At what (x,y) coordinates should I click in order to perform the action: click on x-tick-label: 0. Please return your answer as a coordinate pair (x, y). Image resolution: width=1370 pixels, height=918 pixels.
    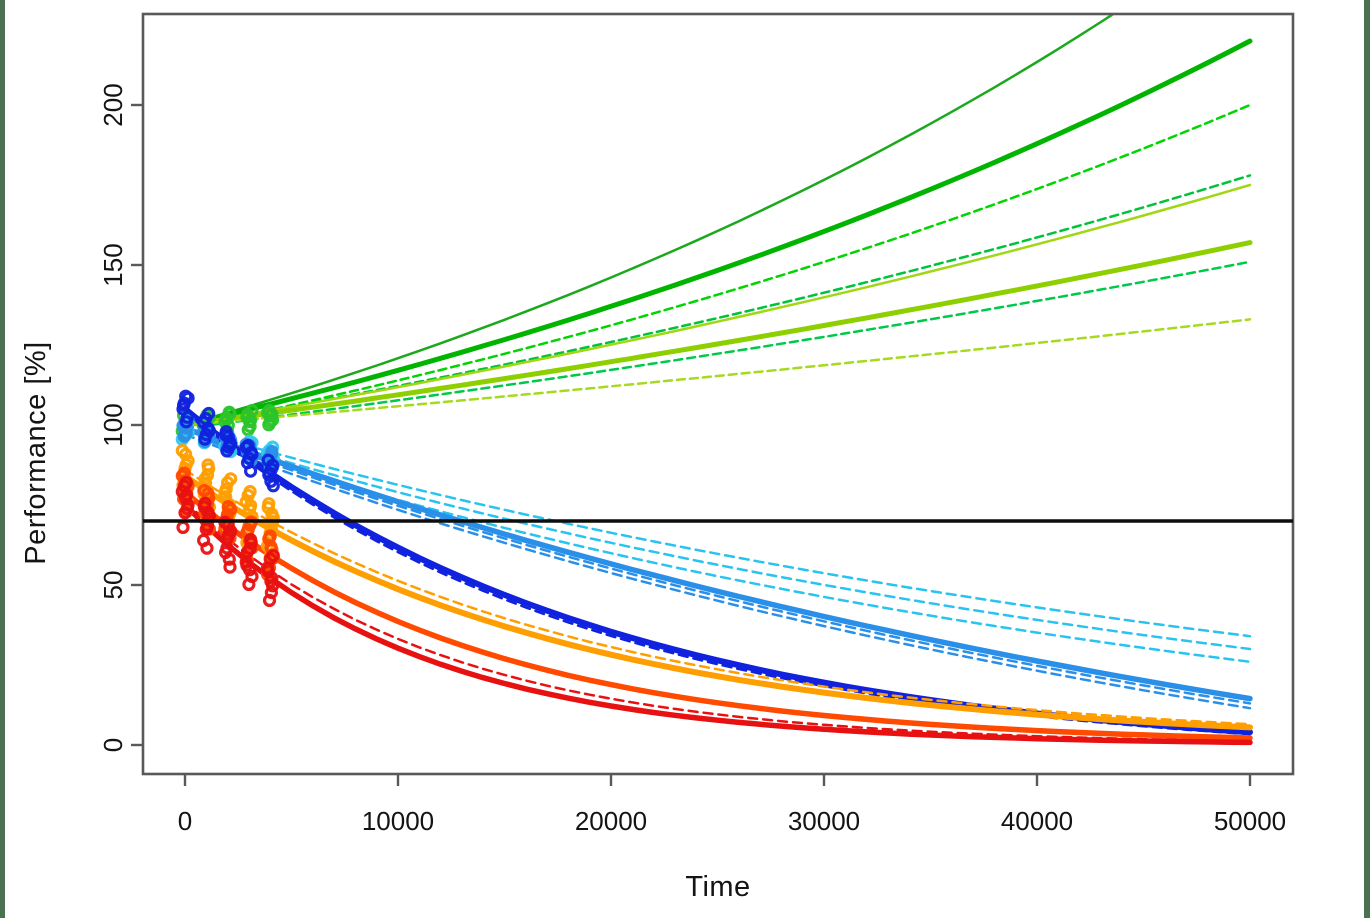
    Looking at the image, I should click on (185, 821).